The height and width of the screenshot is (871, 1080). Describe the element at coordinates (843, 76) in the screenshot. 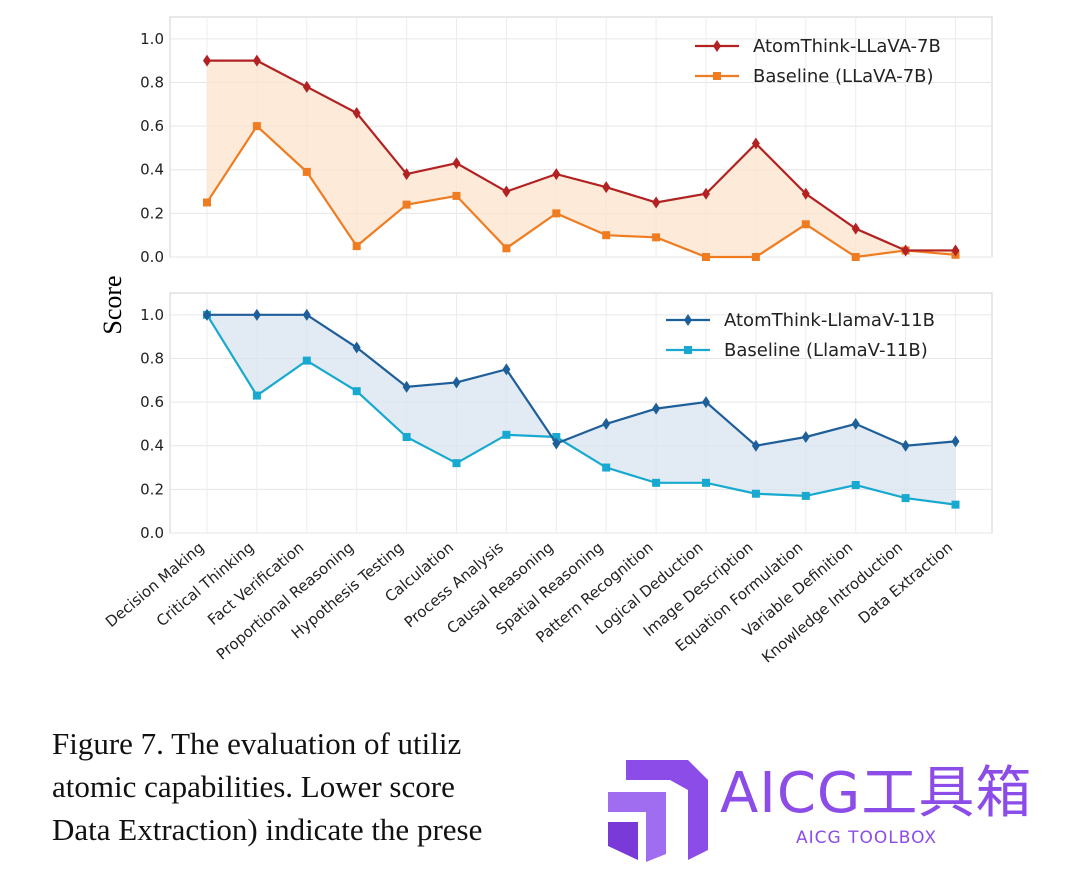

I see `legend-entry-2: Baseline (LLaVA-7B)` at that location.